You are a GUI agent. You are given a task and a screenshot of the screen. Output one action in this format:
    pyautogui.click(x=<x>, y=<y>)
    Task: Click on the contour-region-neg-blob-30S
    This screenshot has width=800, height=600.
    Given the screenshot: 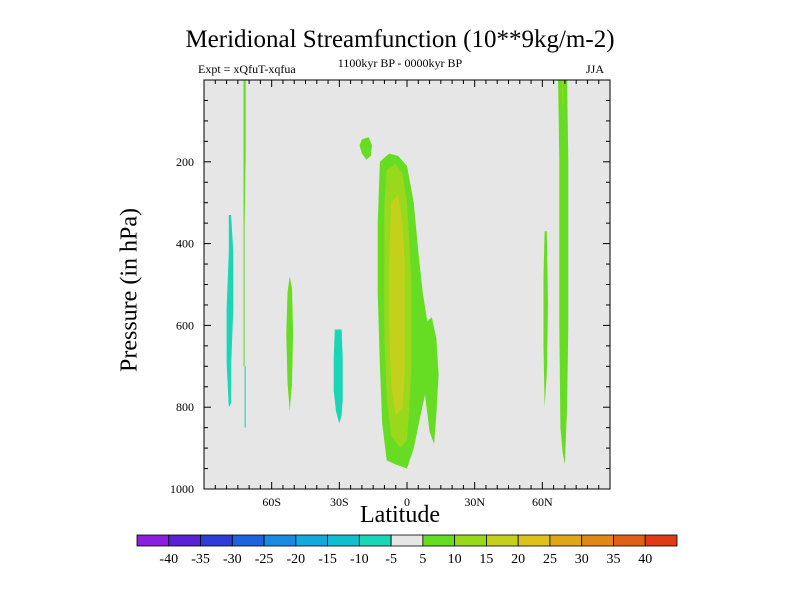 What is the action you would take?
    pyautogui.click(x=338, y=376)
    